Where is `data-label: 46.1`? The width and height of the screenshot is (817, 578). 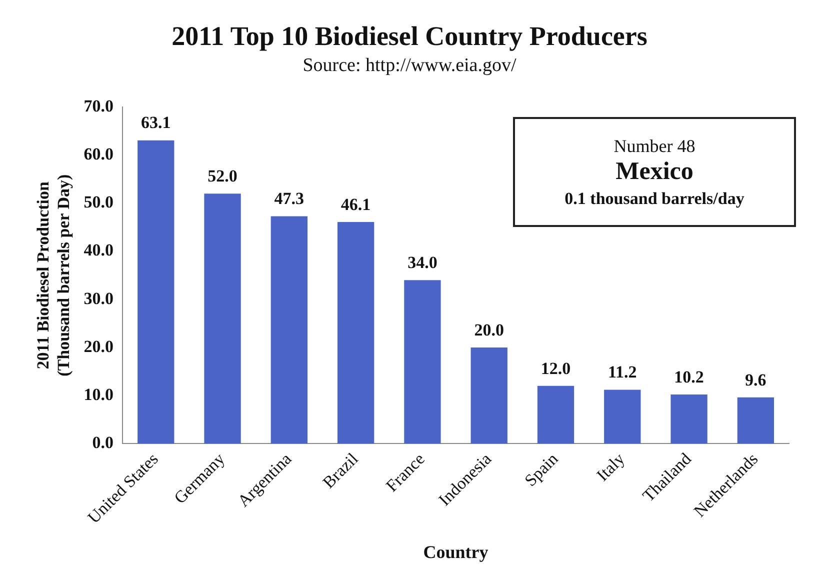 data-label: 46.1 is located at coordinates (355, 204).